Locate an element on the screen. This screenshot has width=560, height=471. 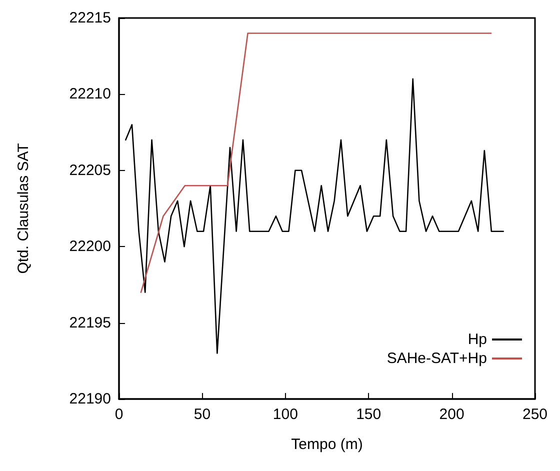
legend-label: SAHe-SAT+Hp is located at coordinates (436, 358).